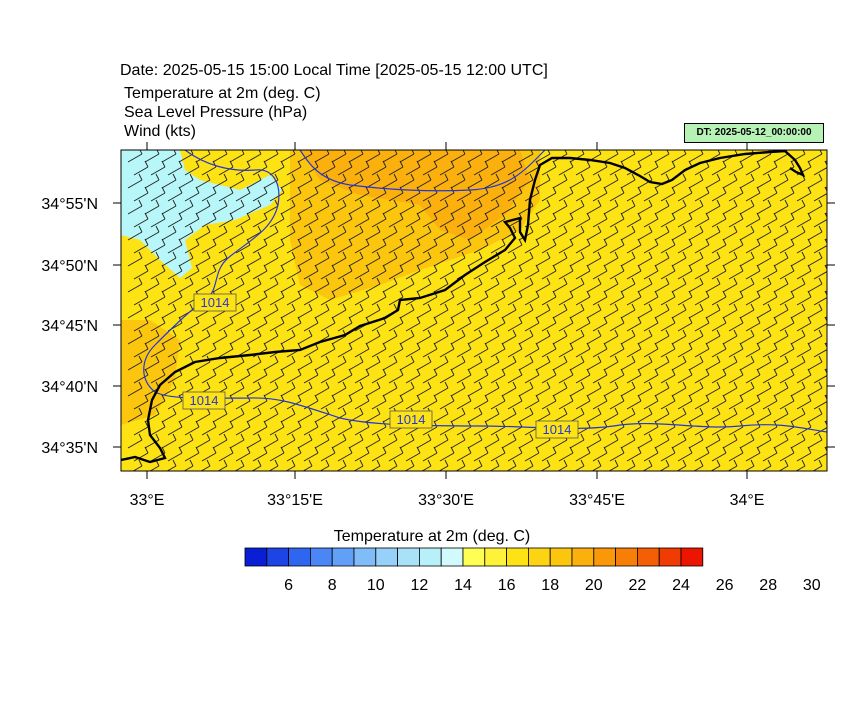 This screenshot has height=720, width=864. Describe the element at coordinates (411, 419) in the screenshot. I see `svg-text: 1014` at that location.